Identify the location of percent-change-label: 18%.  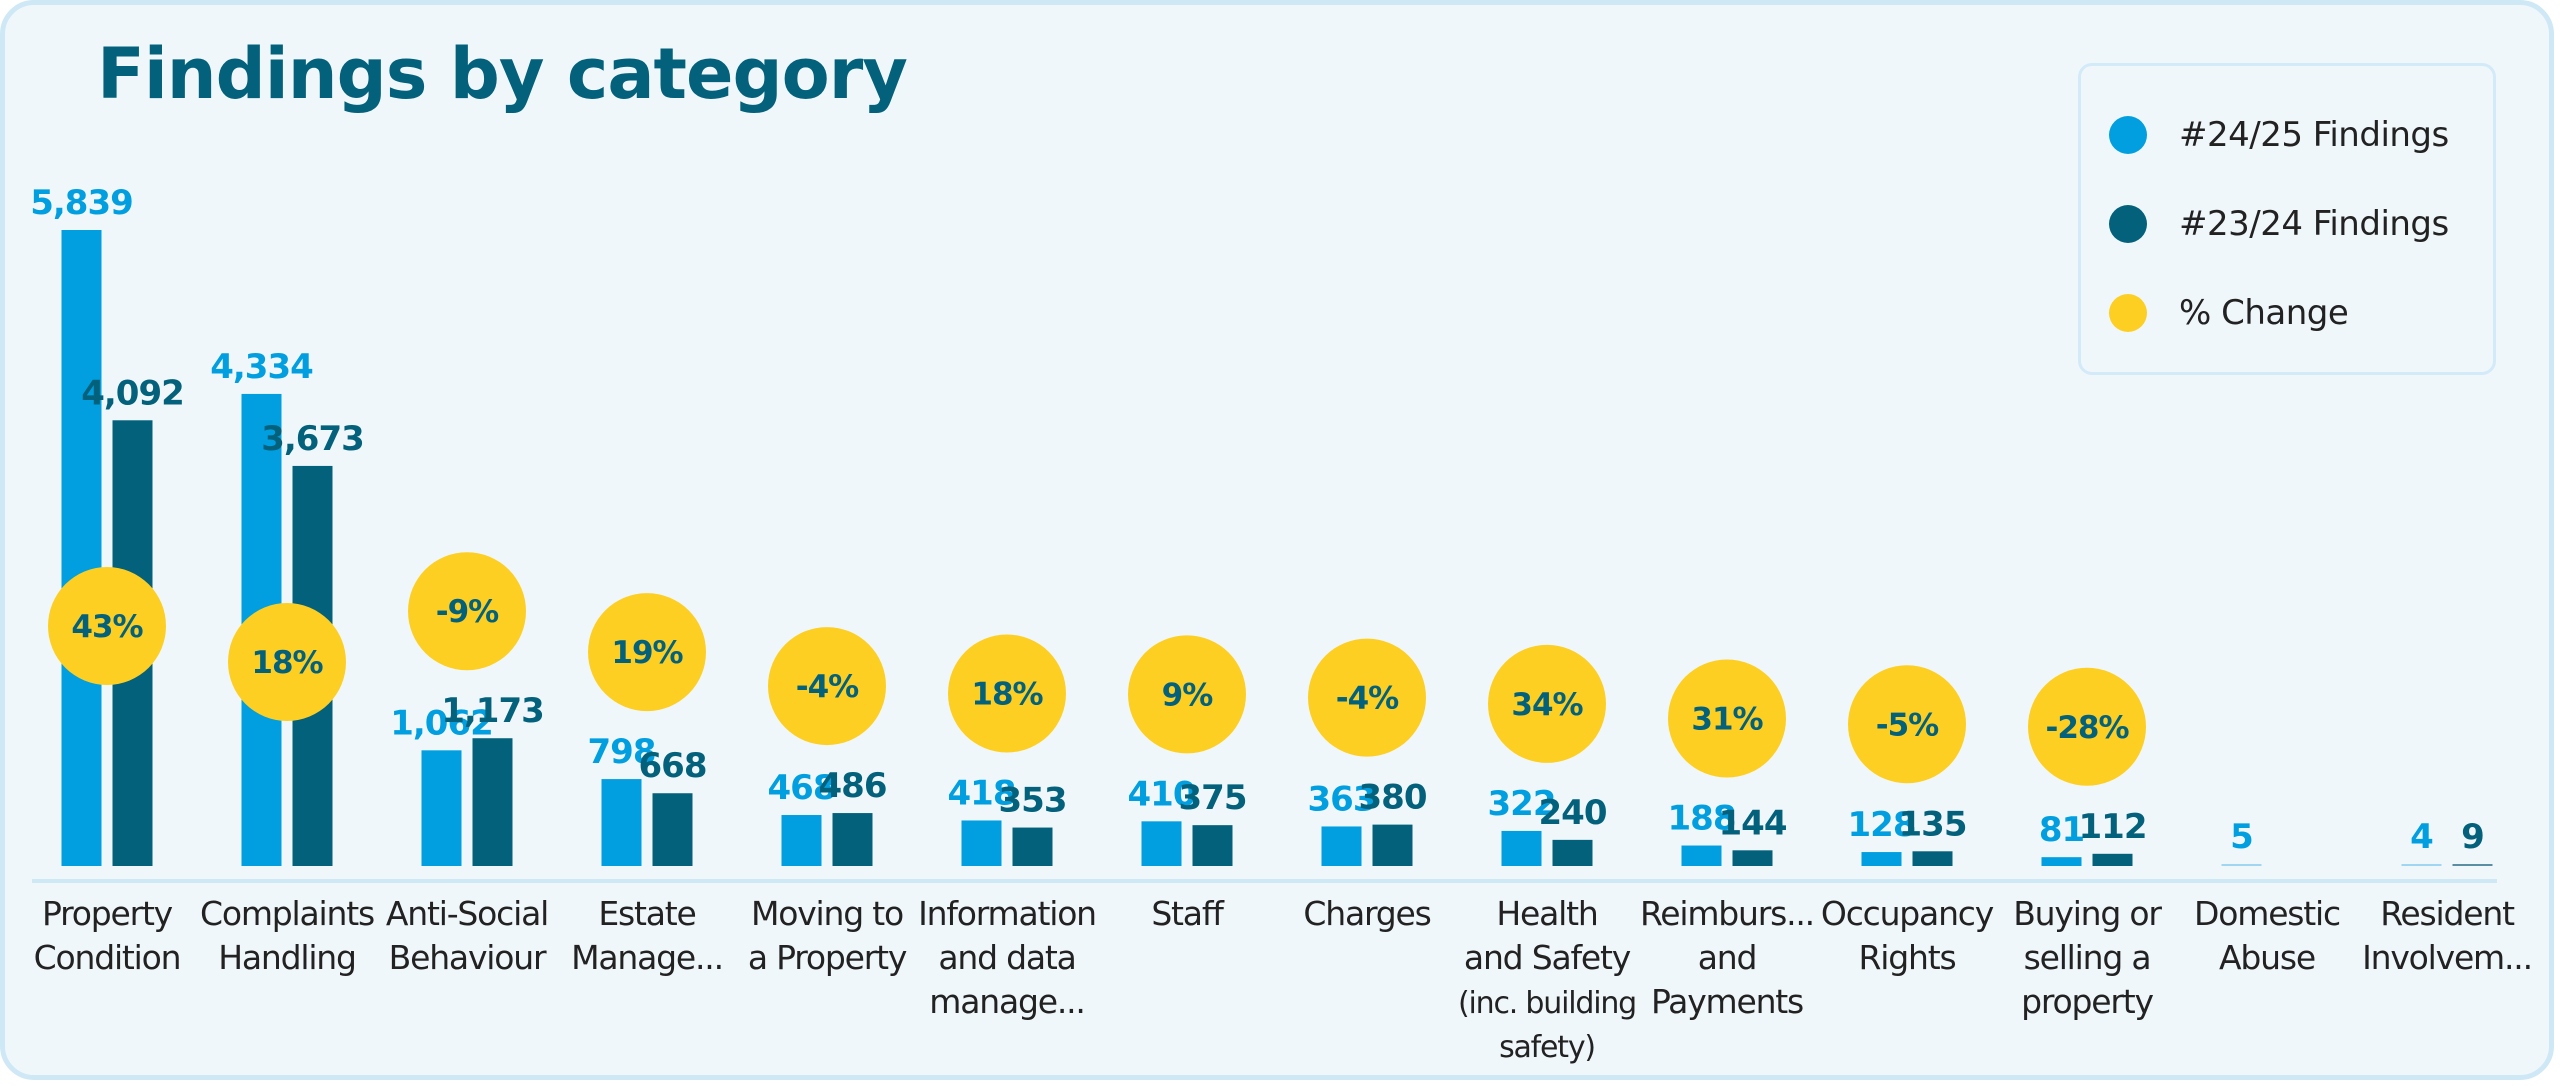
(287, 663).